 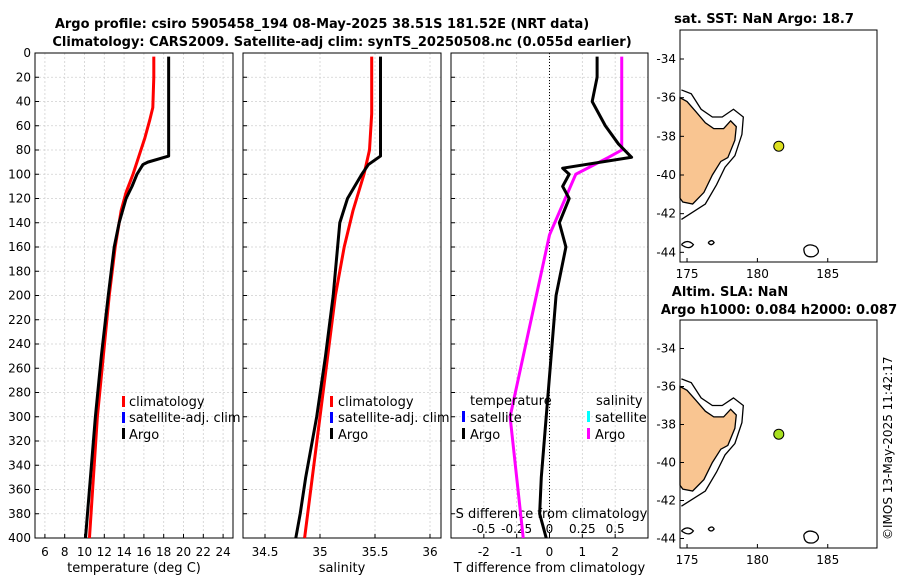 What do you see at coordinates (767, 155) in the screenshot?
I see `sst-map-panel: 175 180 185 -34 -36 -38 -40 -42 -44` at bounding box center [767, 155].